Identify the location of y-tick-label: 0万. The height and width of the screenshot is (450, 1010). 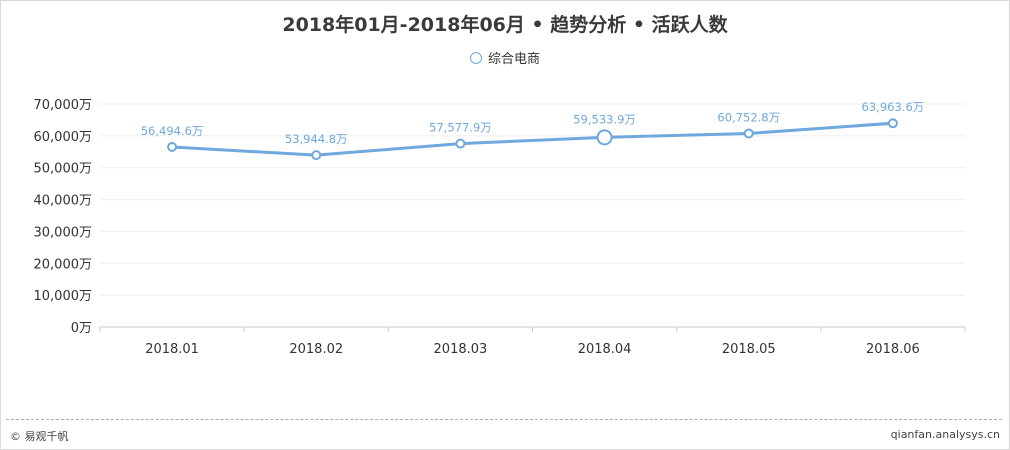
(81, 328).